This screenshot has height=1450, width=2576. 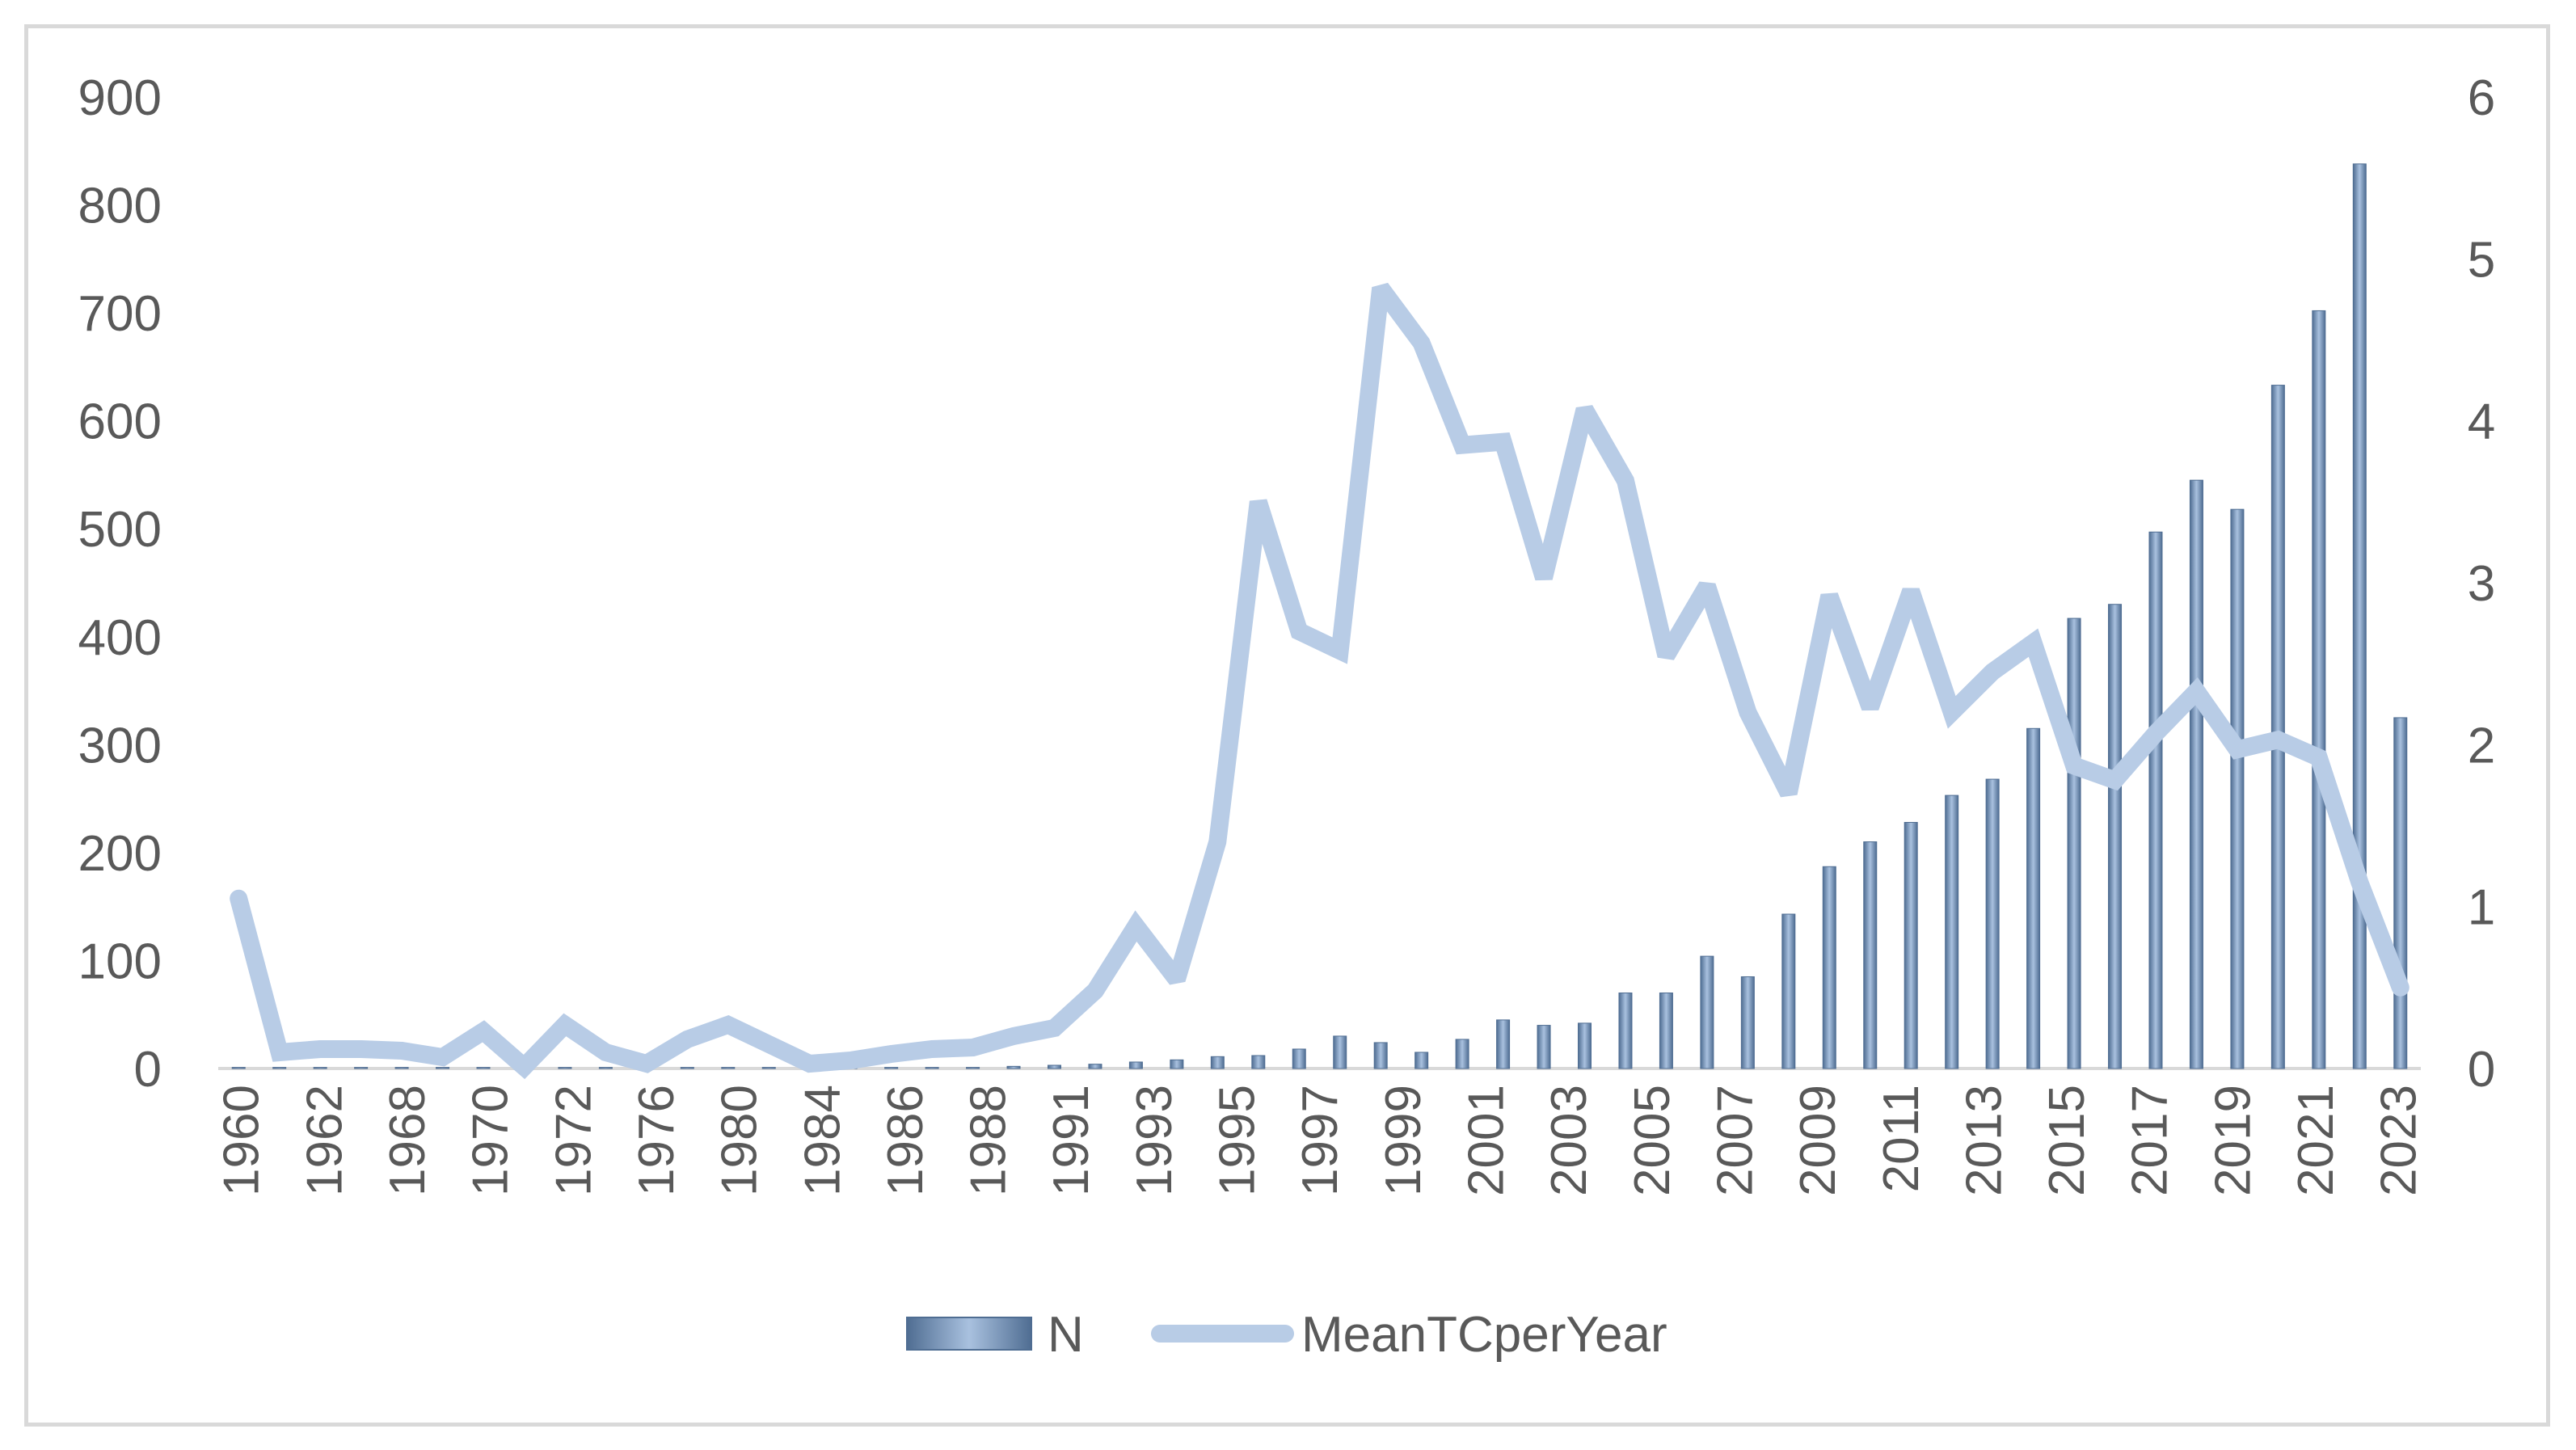 I want to click on bar-1966, so click(x=361, y=1068).